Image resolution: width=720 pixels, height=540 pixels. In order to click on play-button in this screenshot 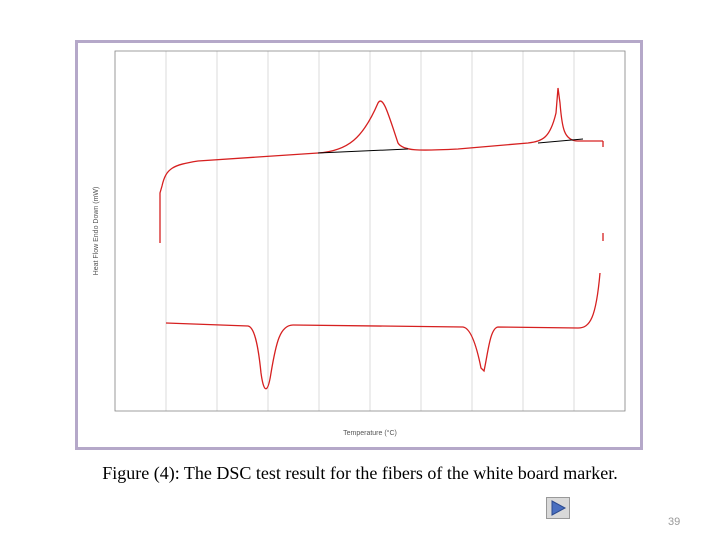, I will do `click(558, 508)`.